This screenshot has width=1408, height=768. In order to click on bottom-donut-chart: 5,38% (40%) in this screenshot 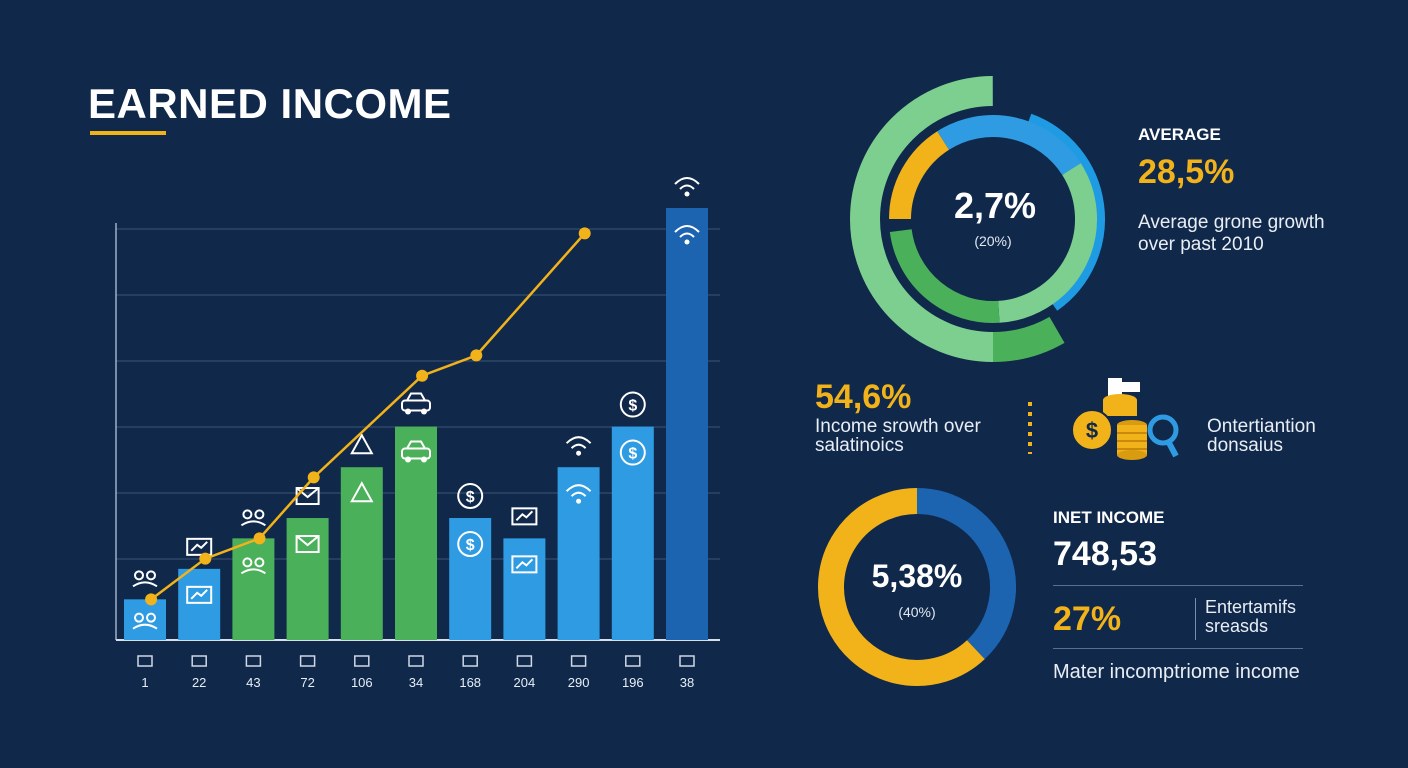, I will do `click(917, 587)`.